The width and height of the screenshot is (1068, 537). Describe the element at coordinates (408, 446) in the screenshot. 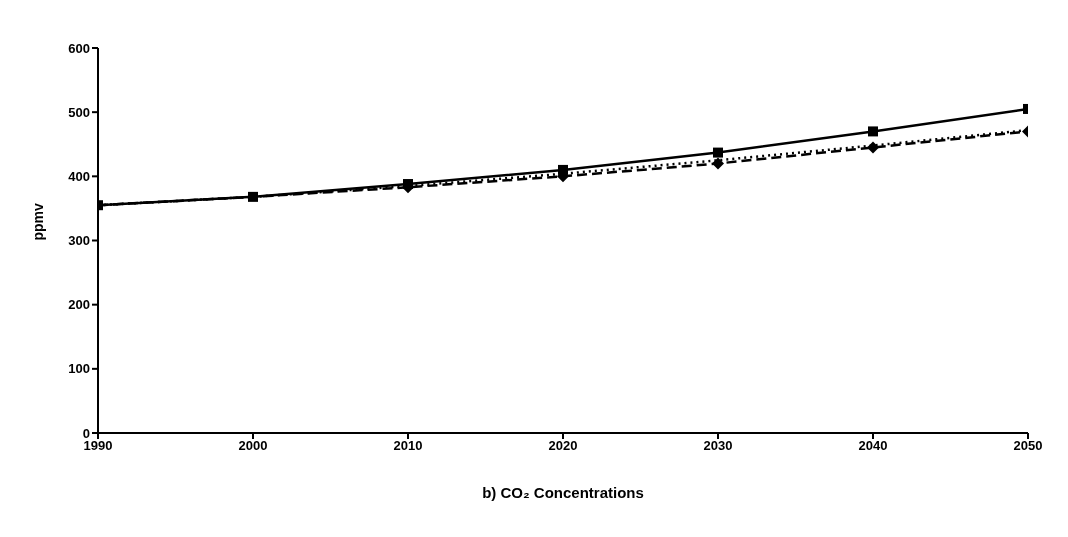

I see `x-tick-label: 2010` at that location.